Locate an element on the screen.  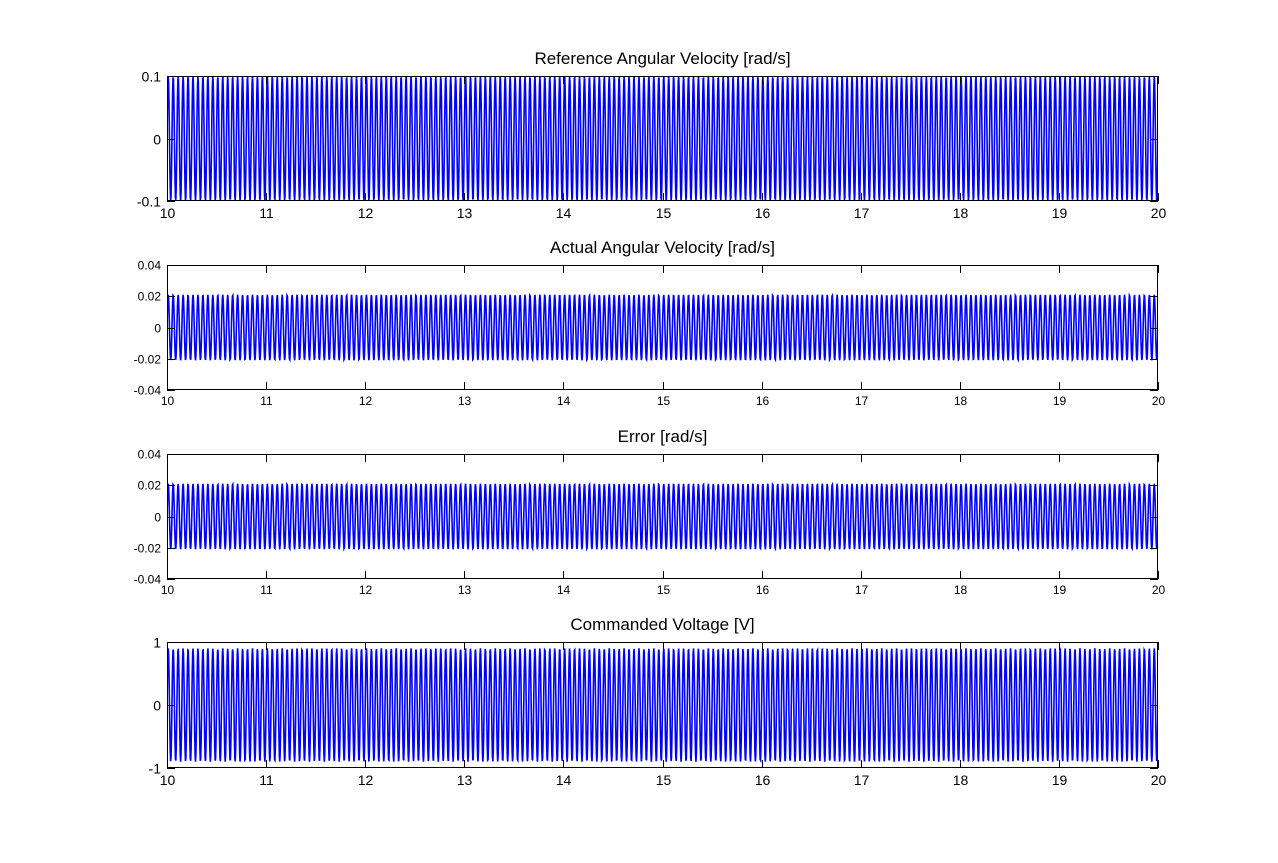
subplot-title: Error [rad/s] is located at coordinates (663, 436).